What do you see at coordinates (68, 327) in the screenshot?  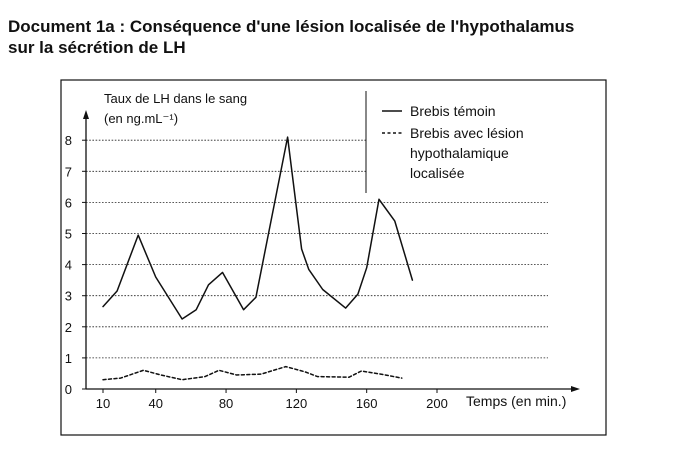 I see `y-tick-label: 2` at bounding box center [68, 327].